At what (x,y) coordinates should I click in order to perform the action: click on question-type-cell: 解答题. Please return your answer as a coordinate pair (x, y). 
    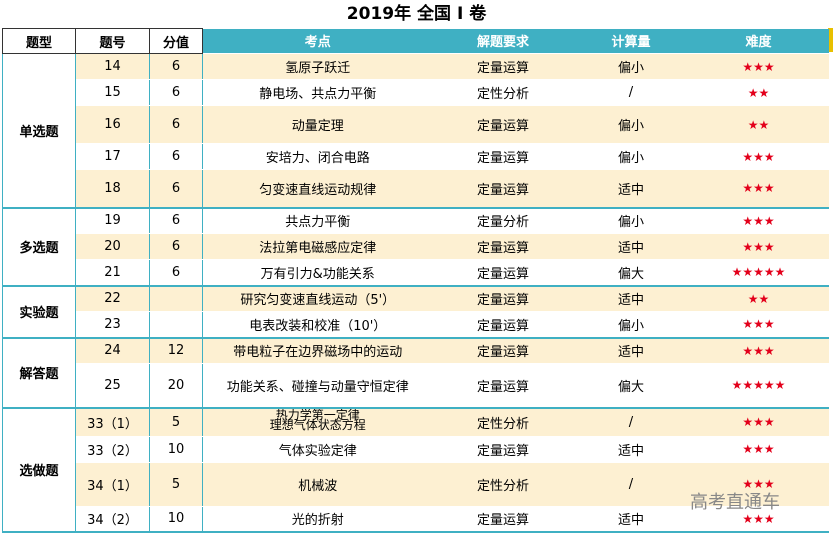
    Looking at the image, I should click on (39, 373).